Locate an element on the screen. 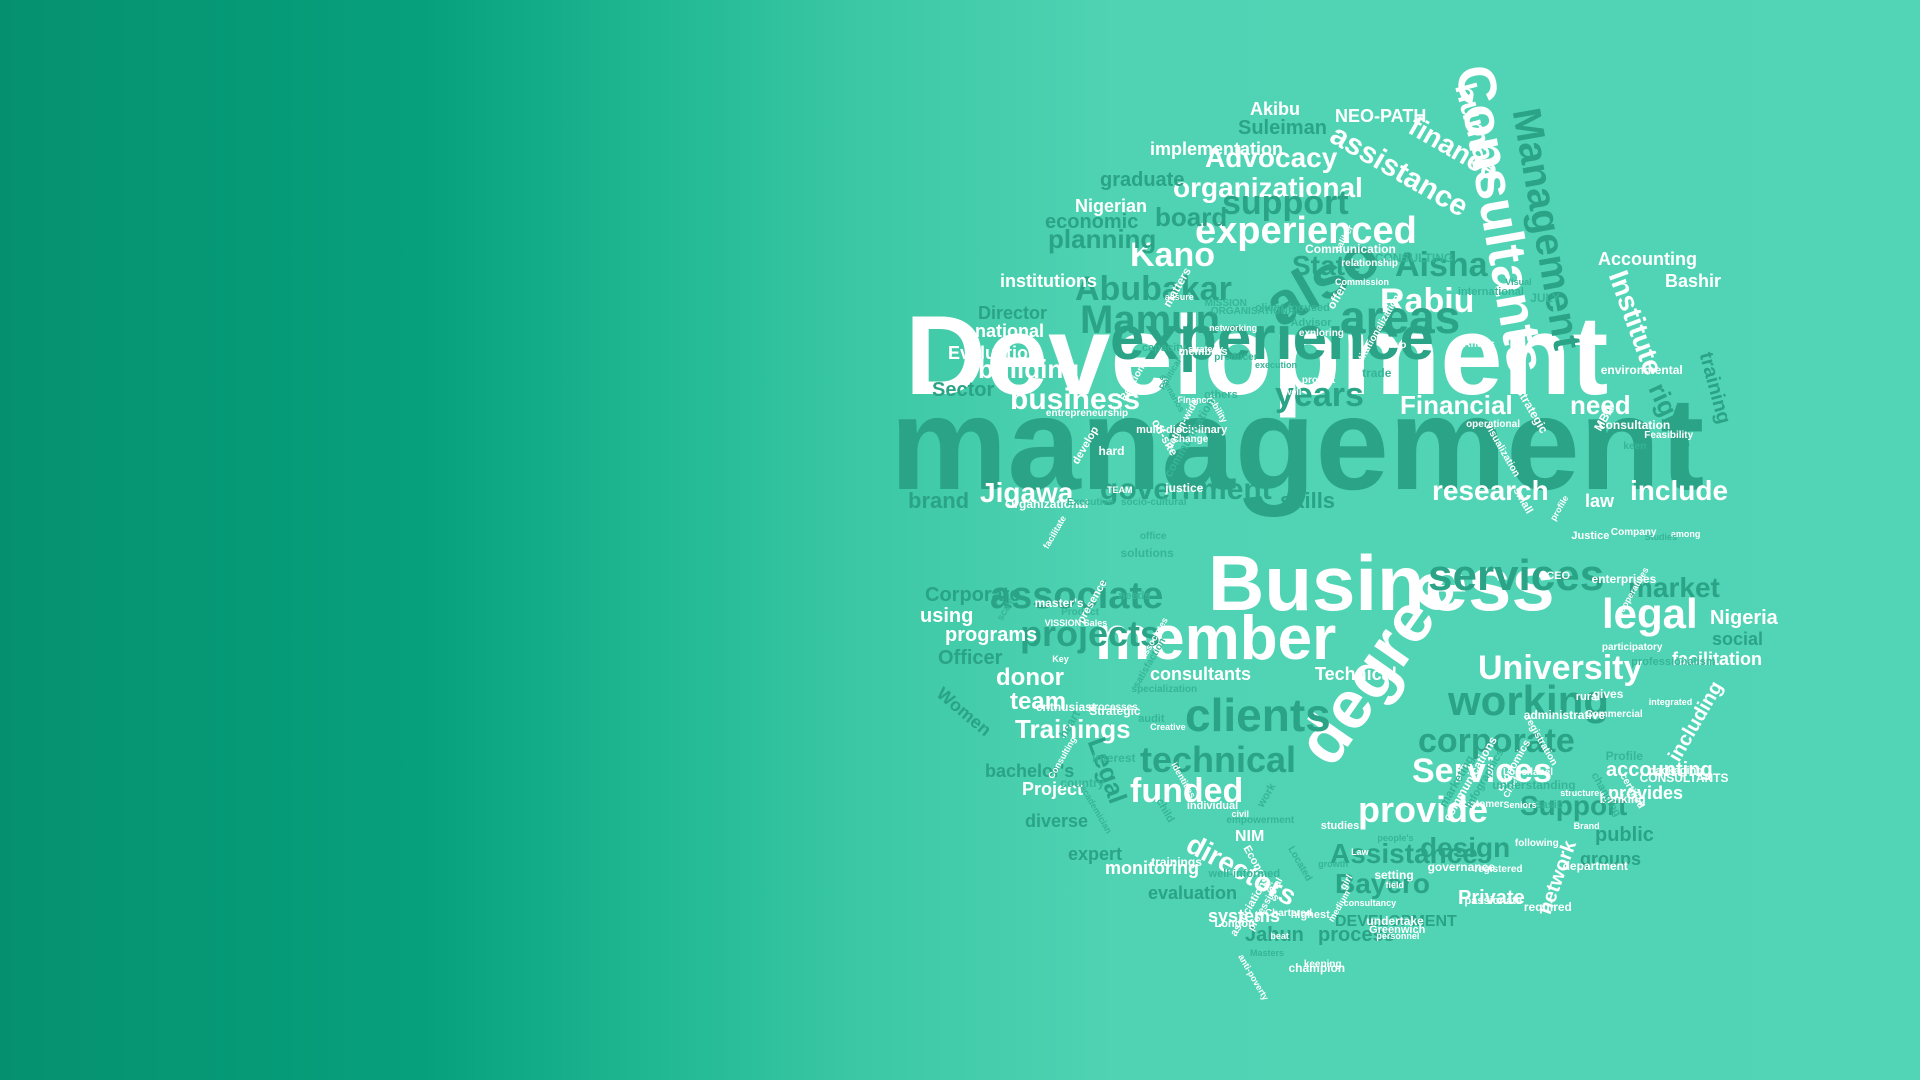  cloud-word-small: individual is located at coordinates (1212, 805).